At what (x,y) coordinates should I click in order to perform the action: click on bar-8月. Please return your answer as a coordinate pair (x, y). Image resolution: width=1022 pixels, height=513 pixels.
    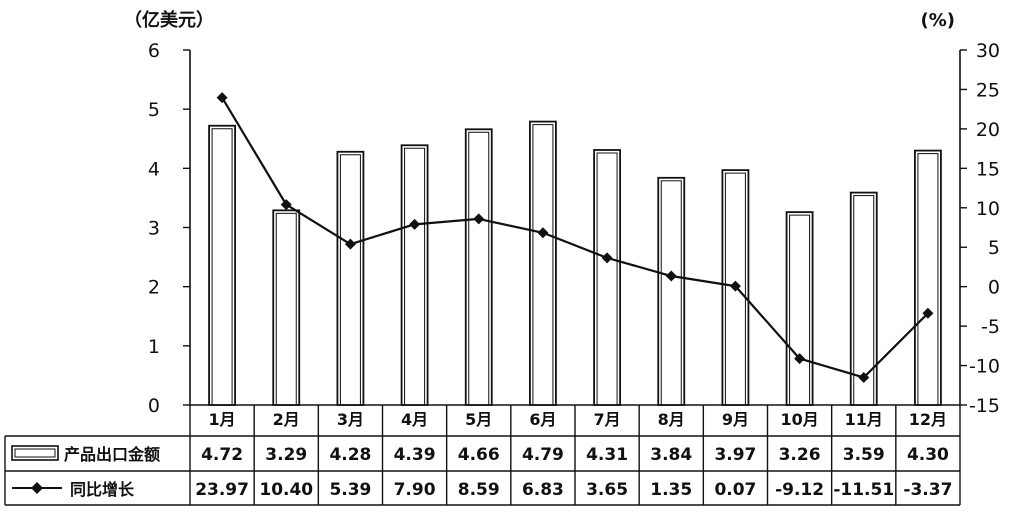
    Looking at the image, I should click on (671, 291).